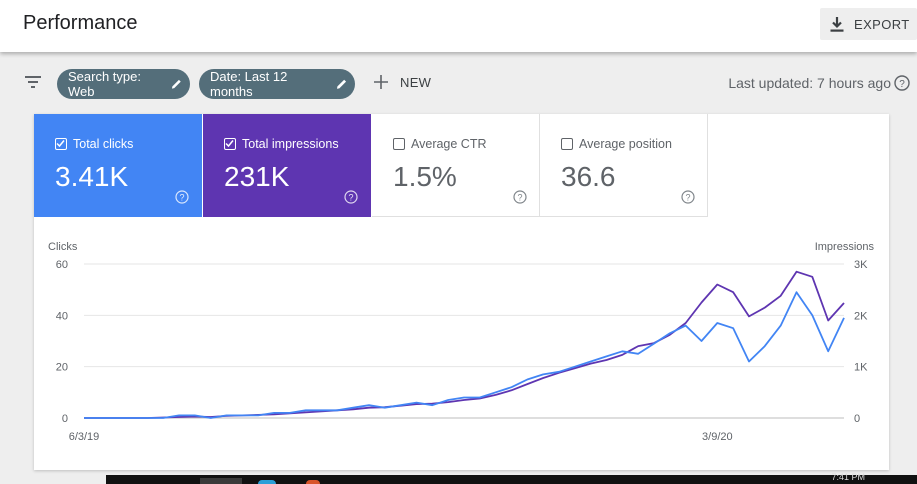  Describe the element at coordinates (80, 23) in the screenshot. I see `page-title: Performance` at that location.